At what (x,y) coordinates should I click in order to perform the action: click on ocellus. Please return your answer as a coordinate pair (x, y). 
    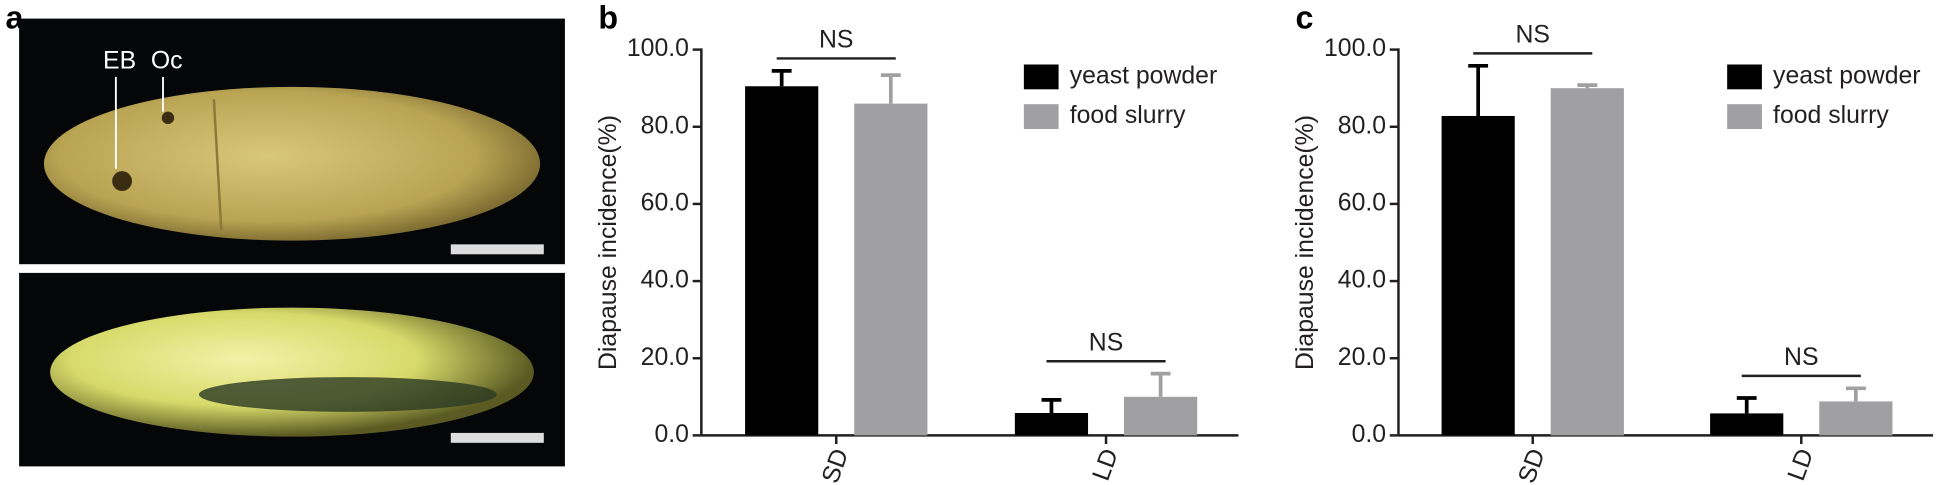
    Looking at the image, I should click on (168, 118).